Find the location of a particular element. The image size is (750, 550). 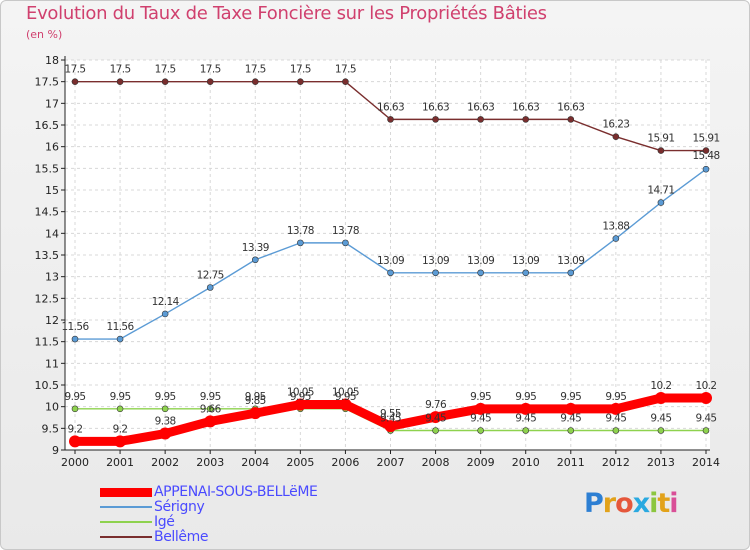

y-tick-label: 15 is located at coordinates (52, 190).